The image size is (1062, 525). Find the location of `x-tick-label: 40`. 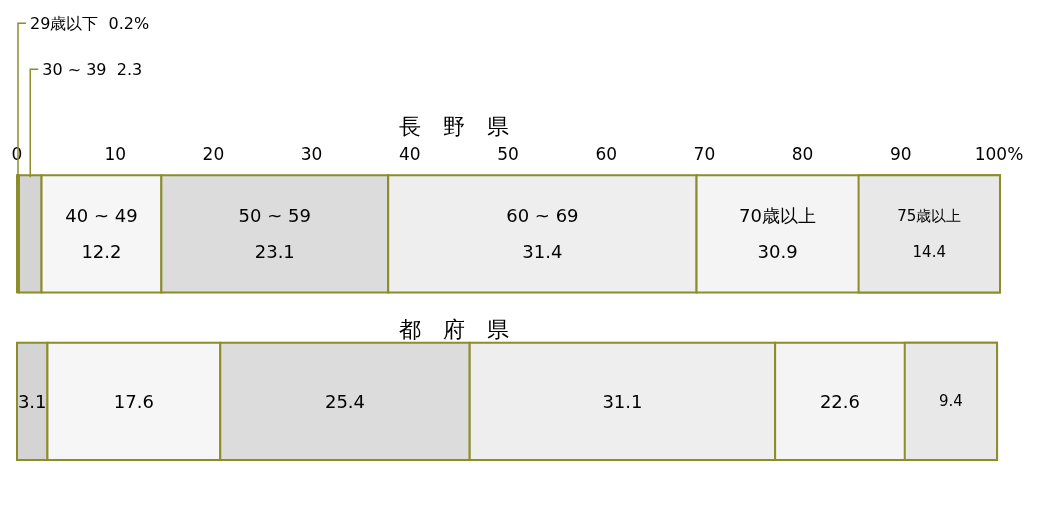

x-tick-label: 40 is located at coordinates (409, 153).